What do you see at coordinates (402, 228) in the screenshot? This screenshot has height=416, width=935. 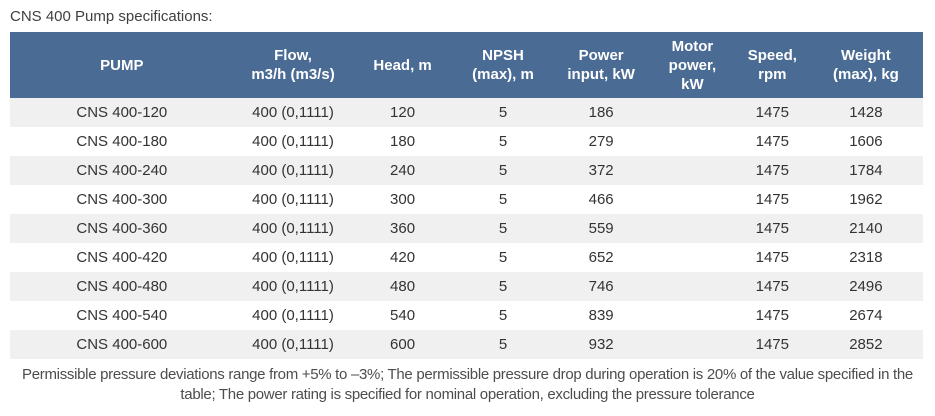 I see `table-cell: 360` at bounding box center [402, 228].